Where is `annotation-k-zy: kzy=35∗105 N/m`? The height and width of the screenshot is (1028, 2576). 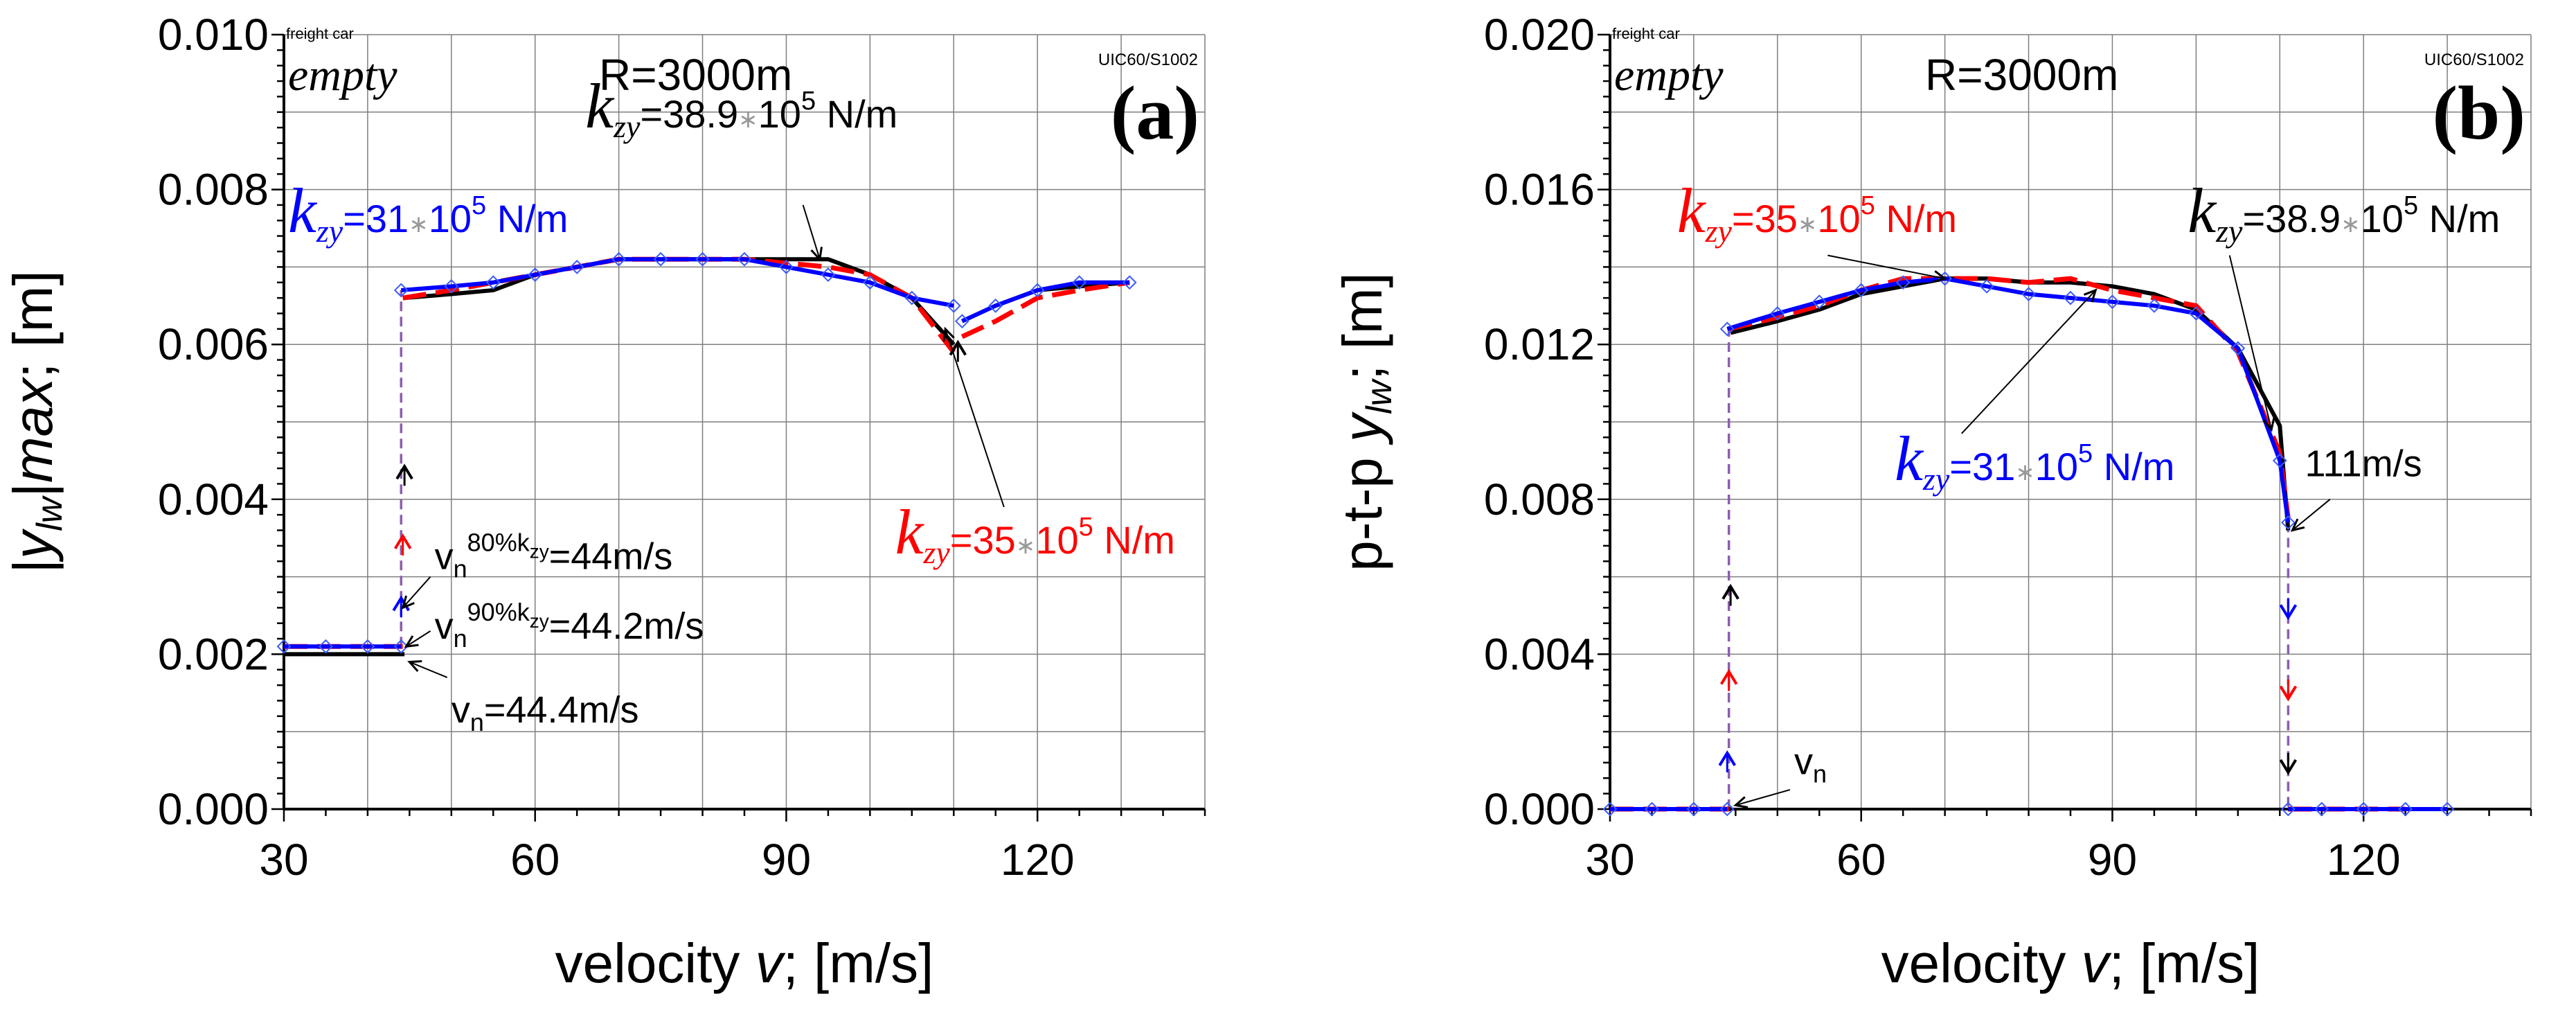
annotation-k-zy: kzy=35∗105 N/m is located at coordinates (1817, 212).